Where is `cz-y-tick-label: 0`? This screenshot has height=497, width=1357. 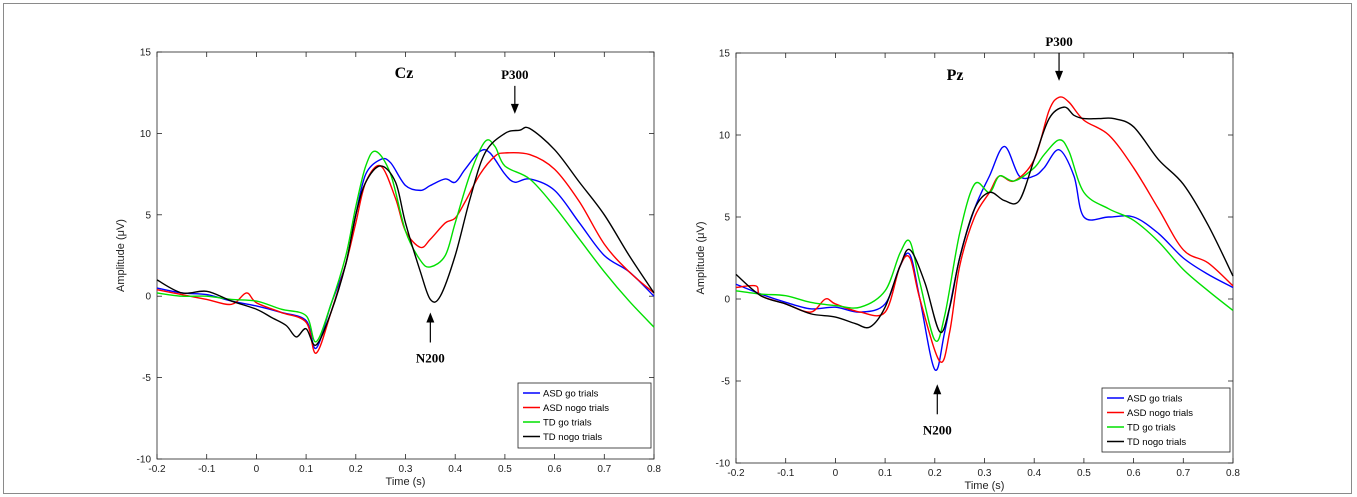
cz-y-tick-label: 0 is located at coordinates (148, 297).